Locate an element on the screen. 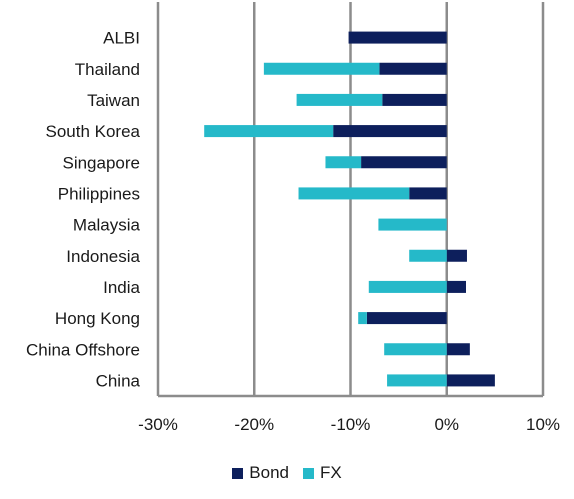  bar-fx-india is located at coordinates (407, 286).